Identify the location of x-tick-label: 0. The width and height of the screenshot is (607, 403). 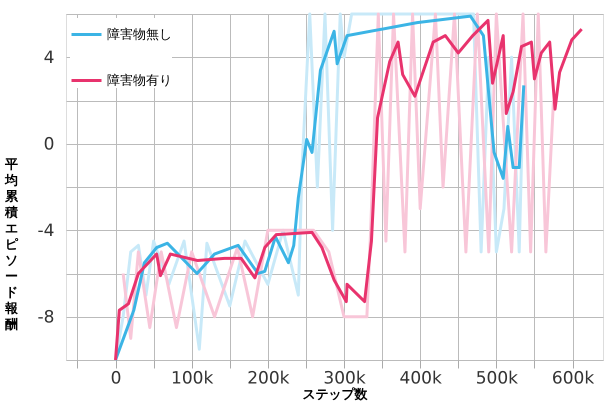
(116, 378).